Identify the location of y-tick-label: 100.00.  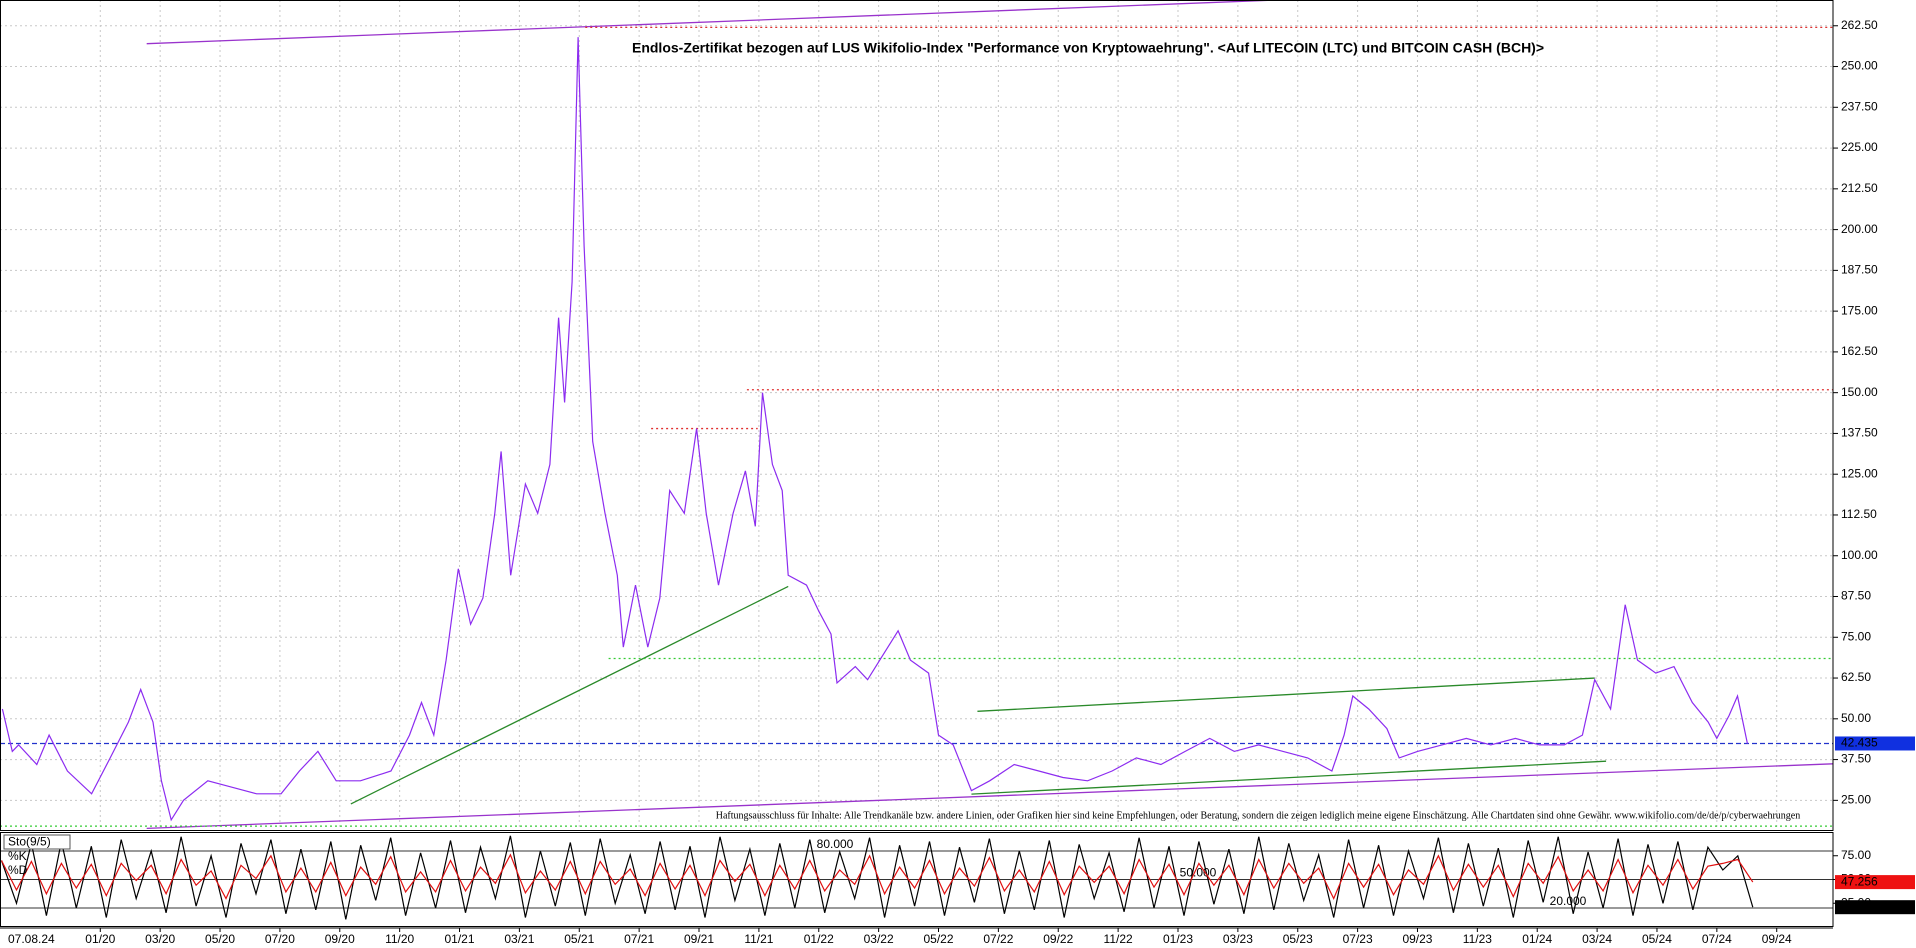
(1859, 555).